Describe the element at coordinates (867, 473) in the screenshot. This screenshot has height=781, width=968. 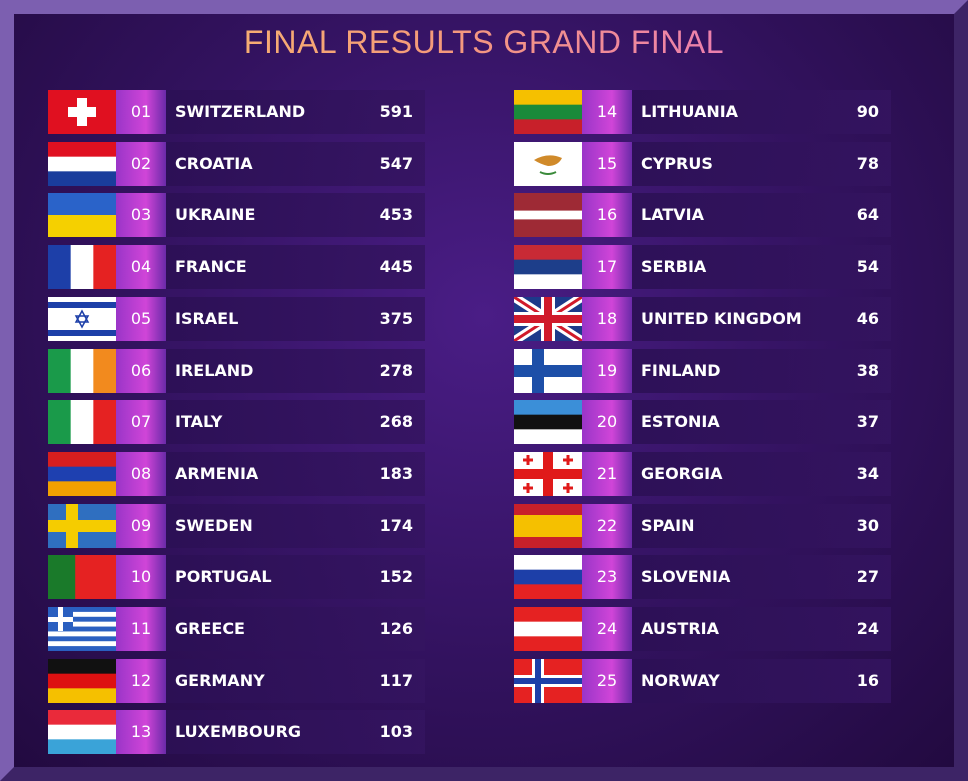
I see `points: 34` at that location.